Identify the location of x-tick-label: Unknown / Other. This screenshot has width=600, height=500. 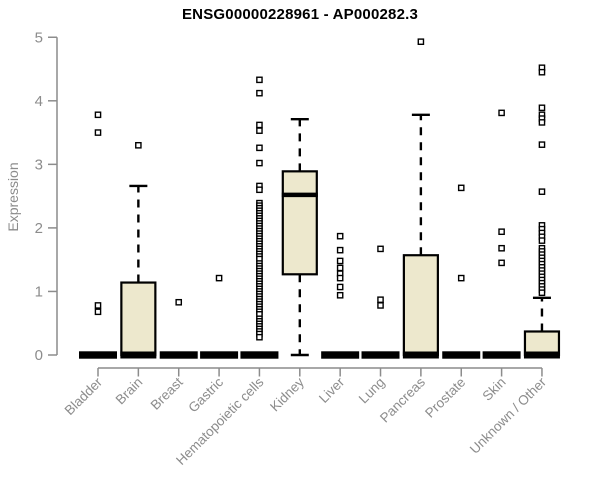
(508, 415).